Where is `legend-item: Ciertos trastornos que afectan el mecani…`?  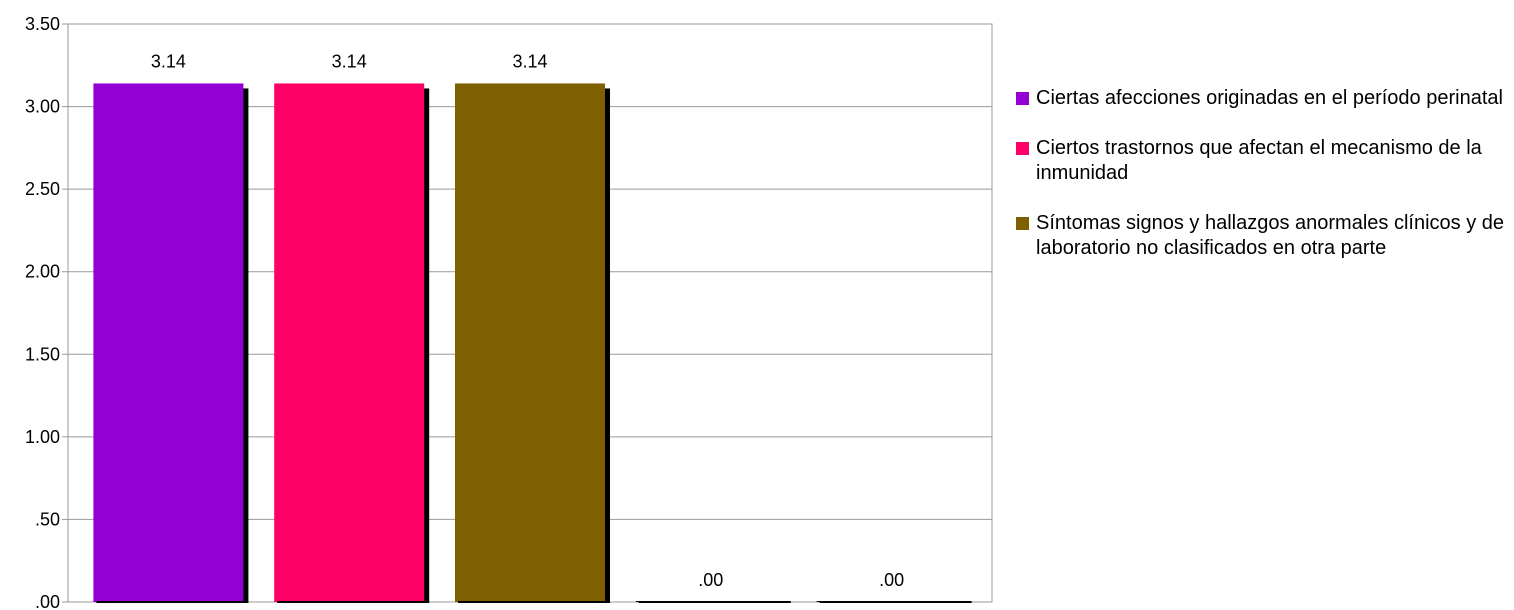 legend-item: Ciertos trastornos que afectan el mecani… is located at coordinates (1261, 161).